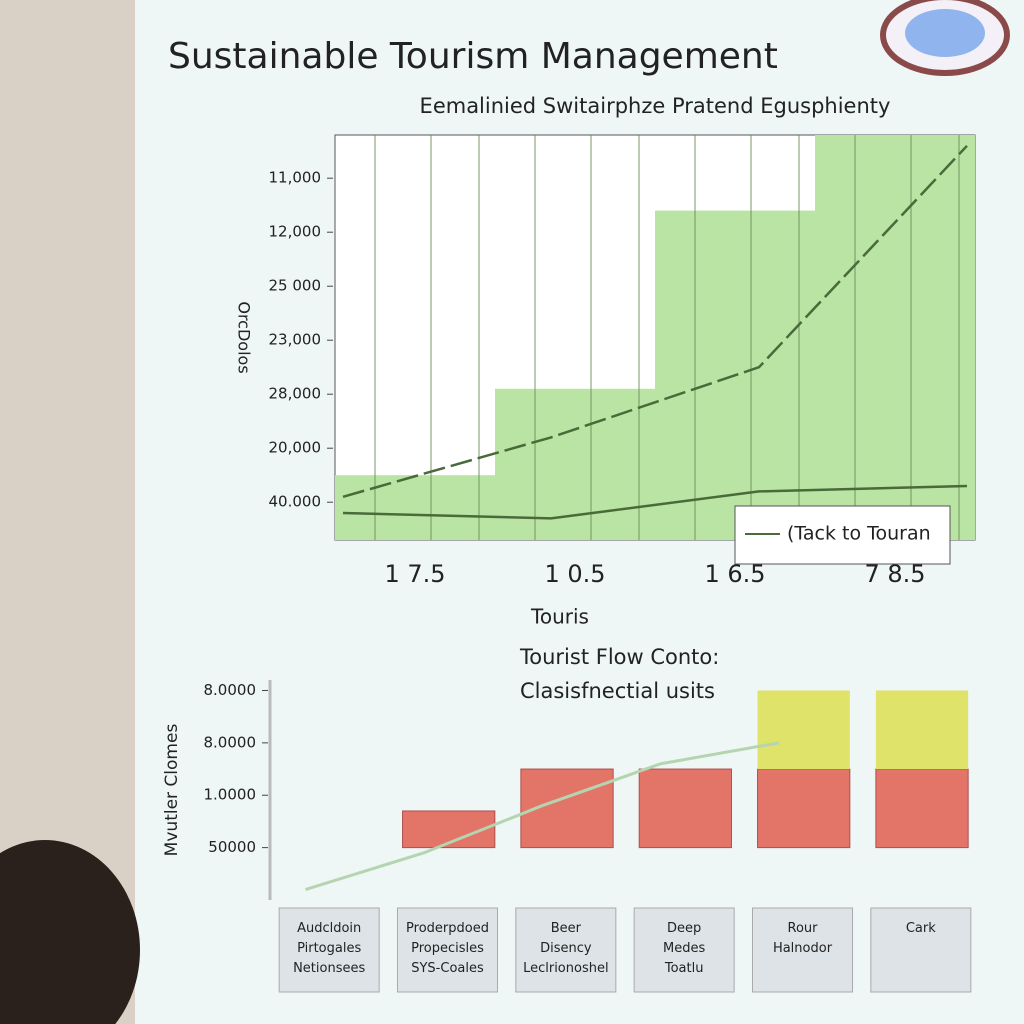  Describe the element at coordinates (619, 657) in the screenshot. I see `chart-title: Tourist Flow Conto:` at that location.